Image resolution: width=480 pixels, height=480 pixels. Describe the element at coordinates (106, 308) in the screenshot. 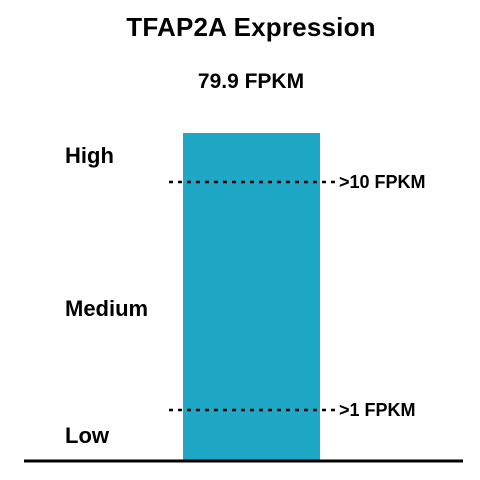

I see `level-label-medium: Medium` at that location.